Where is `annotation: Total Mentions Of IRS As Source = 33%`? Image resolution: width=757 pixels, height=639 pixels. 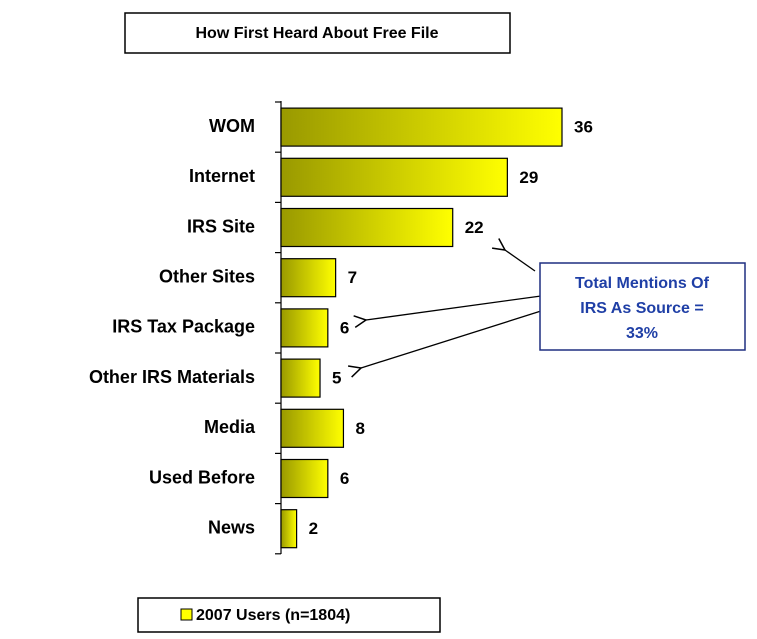 annotation: Total Mentions Of IRS As Source = 33% is located at coordinates (553, 309).